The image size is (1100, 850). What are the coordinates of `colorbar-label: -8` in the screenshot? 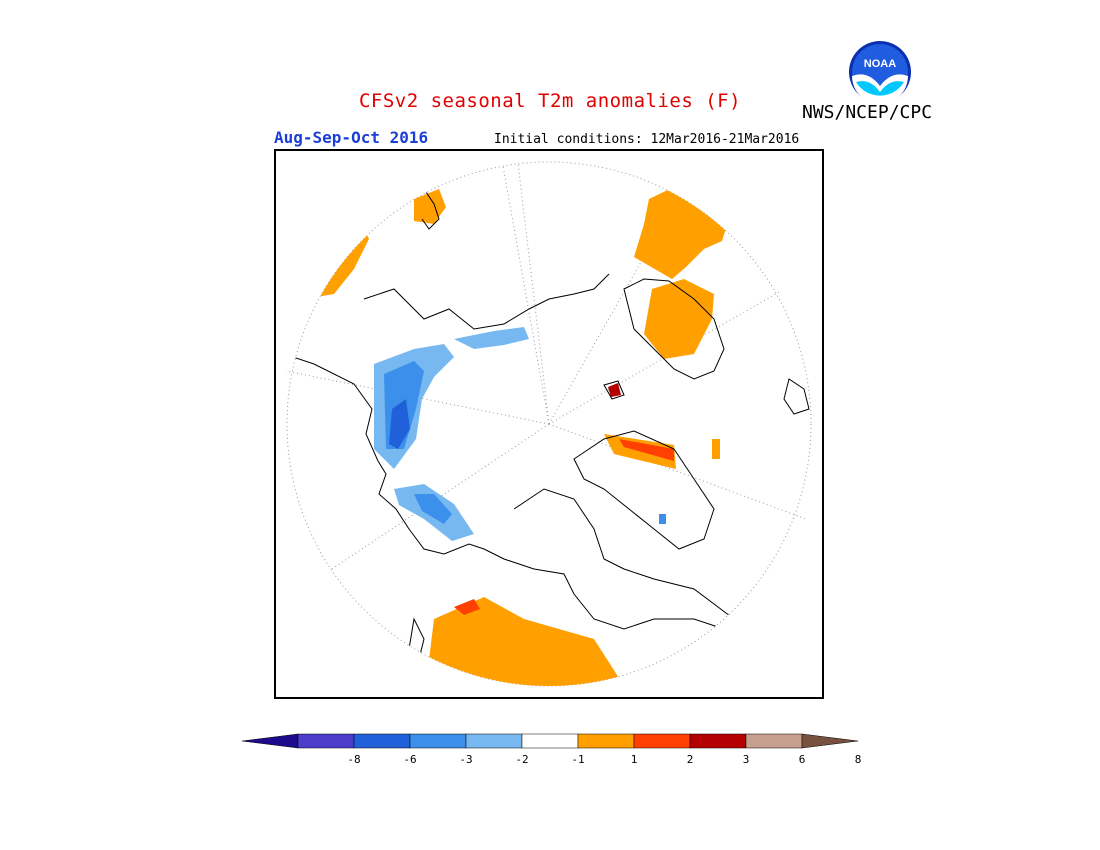 It's located at (353, 759).